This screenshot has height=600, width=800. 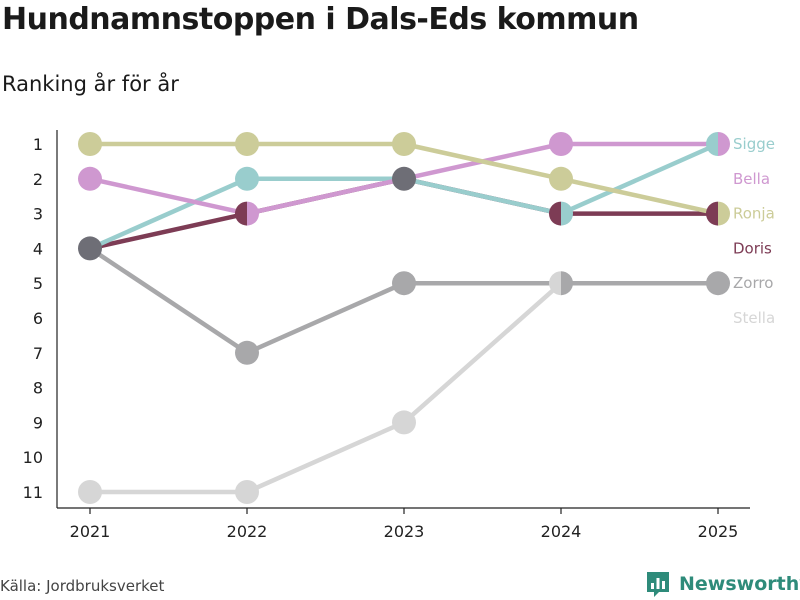 What do you see at coordinates (404, 531) in the screenshot?
I see `x-tick-label: 2023` at bounding box center [404, 531].